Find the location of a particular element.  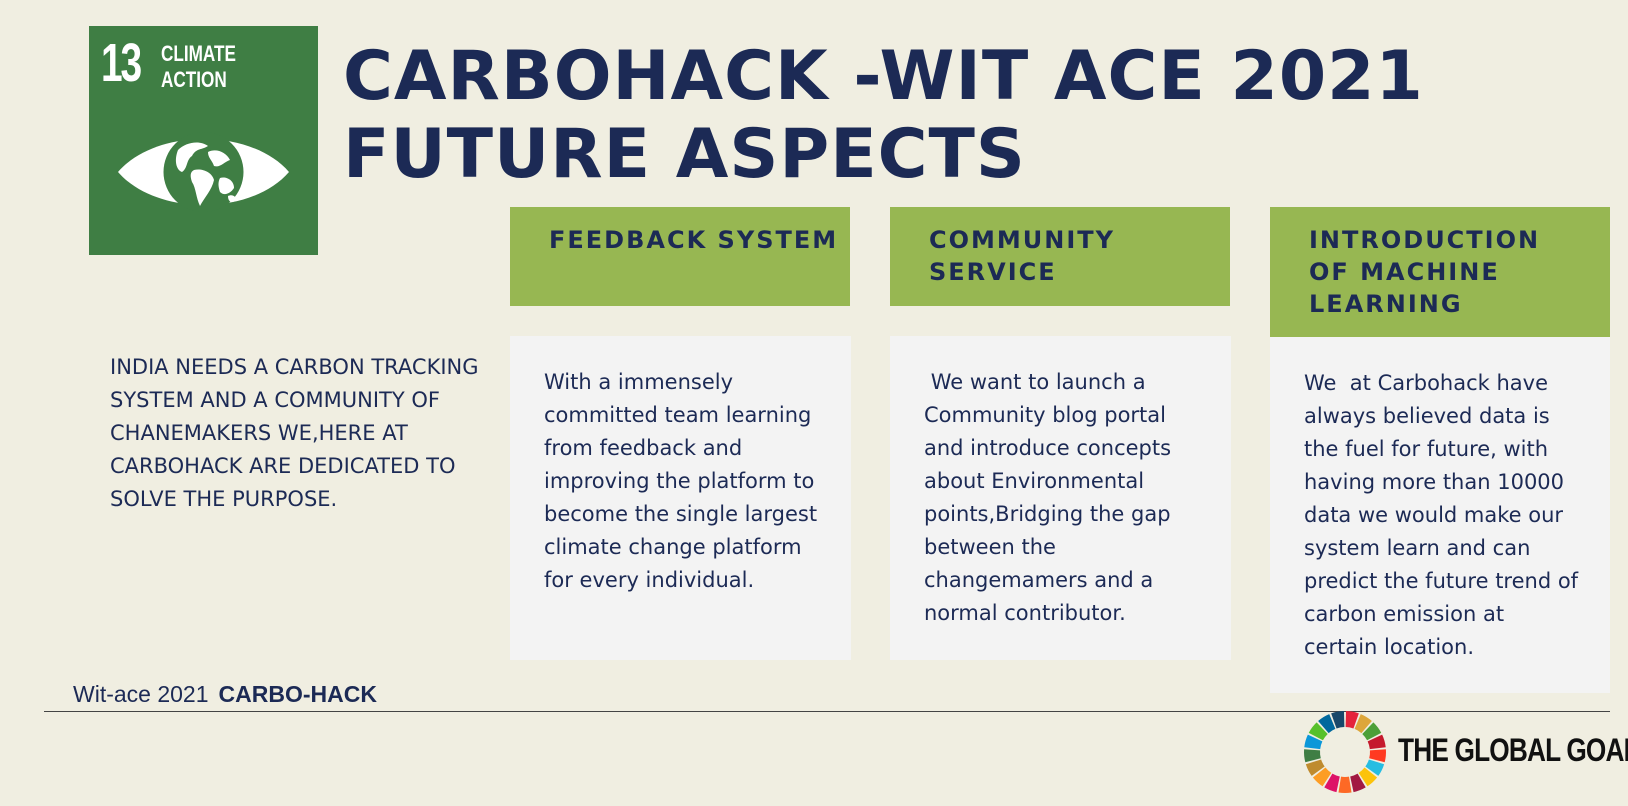

footer-brand: CARBO-HACK is located at coordinates (297, 694).